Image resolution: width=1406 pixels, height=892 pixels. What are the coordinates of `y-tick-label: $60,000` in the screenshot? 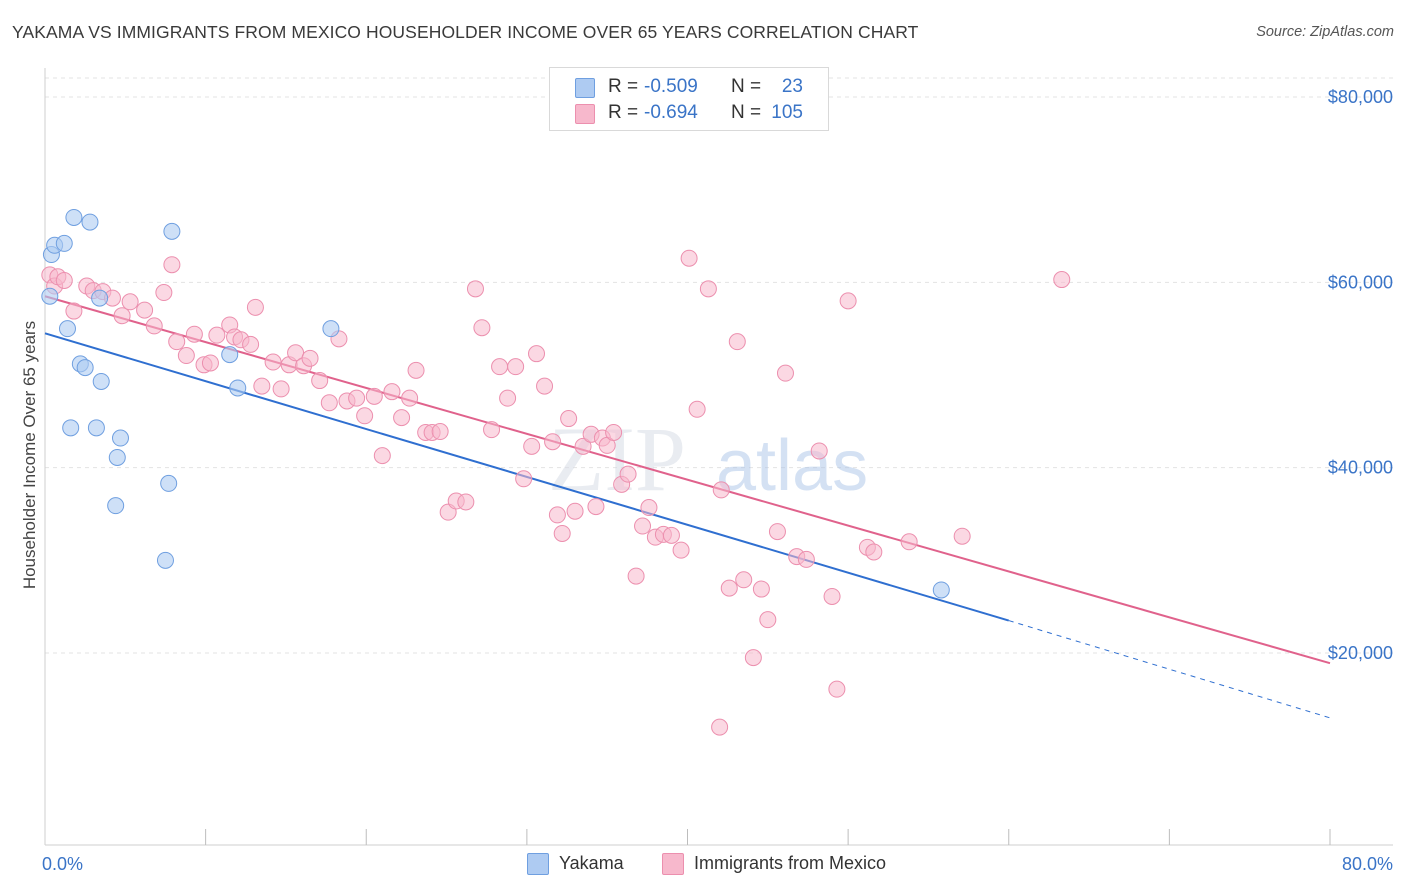 It's located at (1360, 282).